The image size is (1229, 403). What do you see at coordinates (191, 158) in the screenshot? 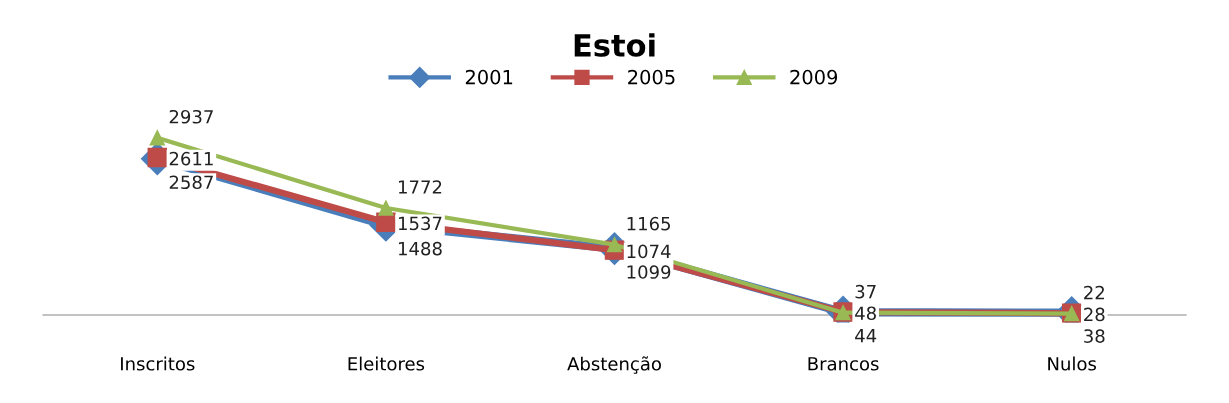
I see `data-label: 2611` at bounding box center [191, 158].